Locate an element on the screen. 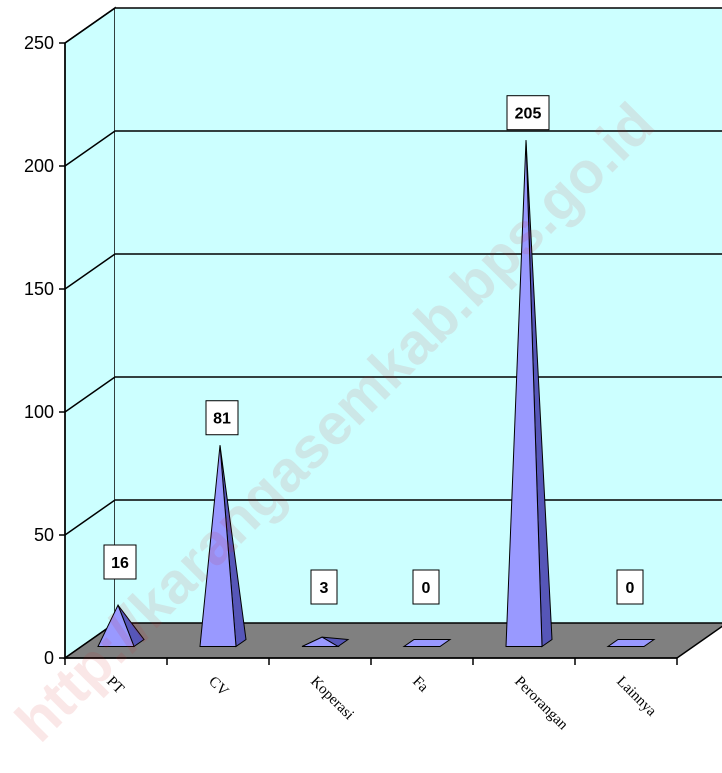 This screenshot has width=722, height=773. data-label: 16 is located at coordinates (120, 562).